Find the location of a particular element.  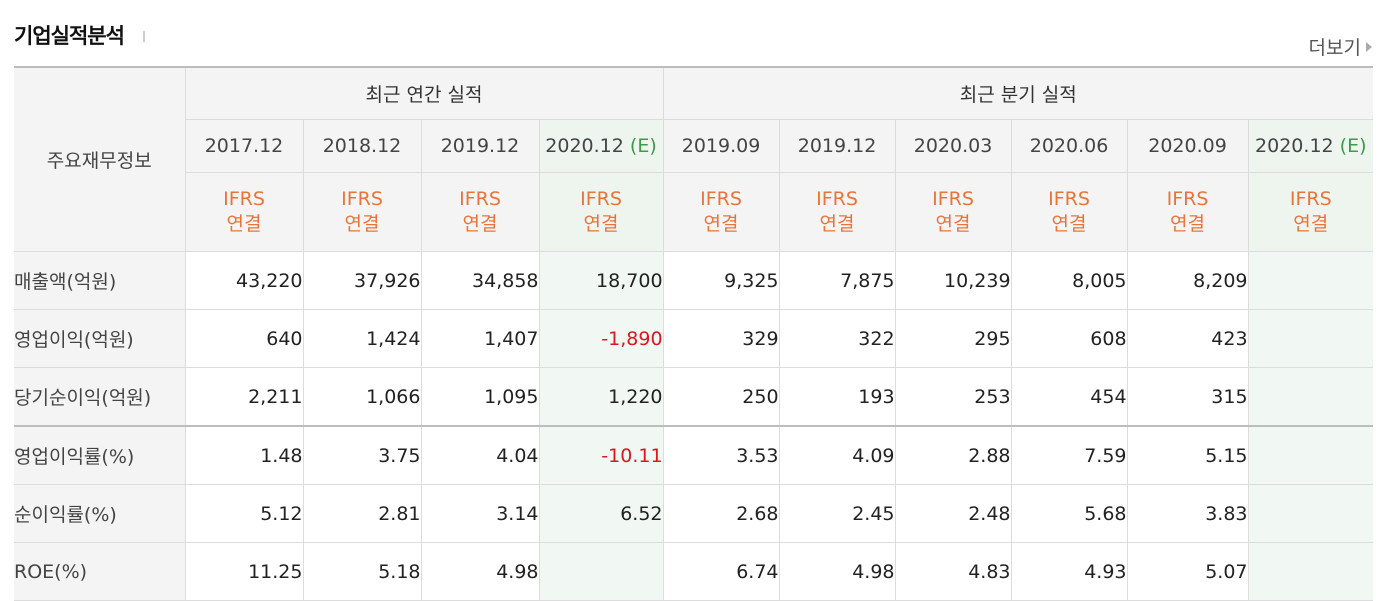

value-cell: 34,858 is located at coordinates (480, 280).